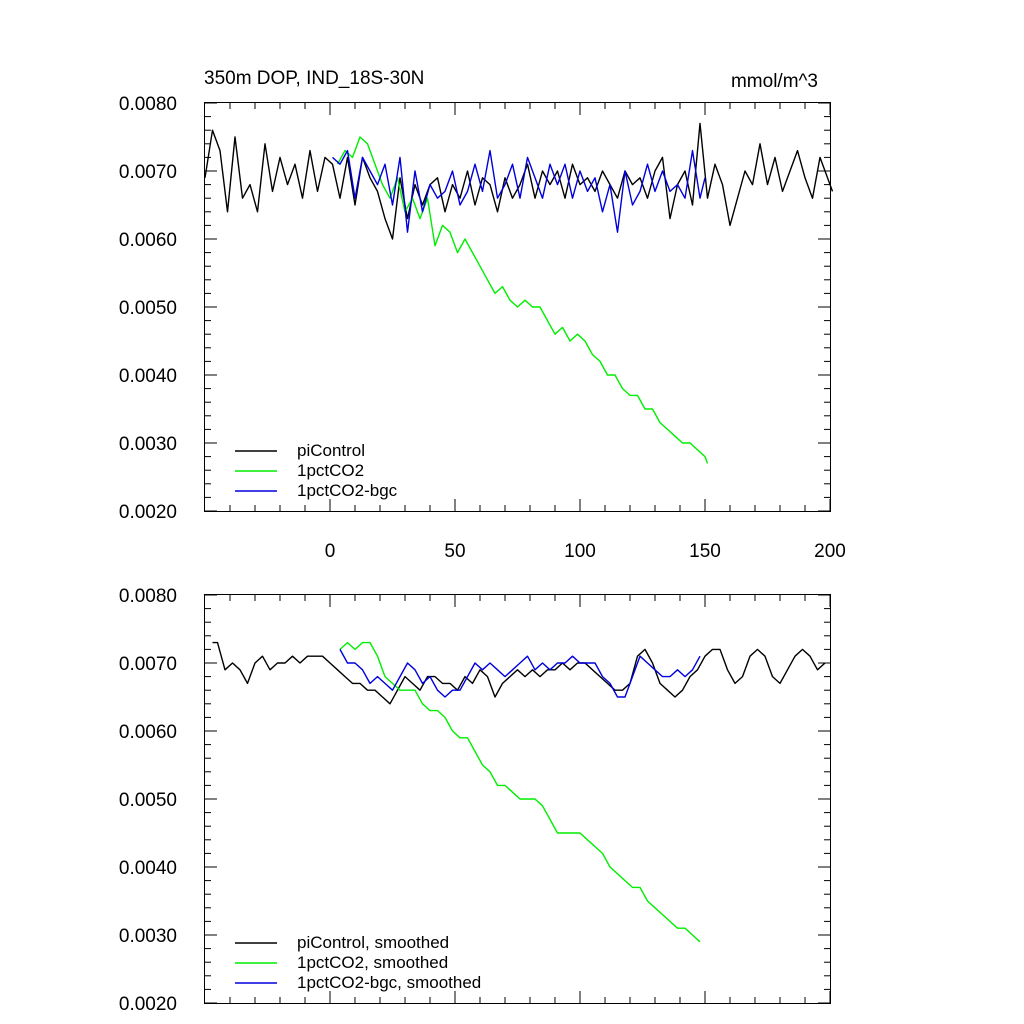  Describe the element at coordinates (830, 551) in the screenshot. I see `x-tick-label: 200` at that location.